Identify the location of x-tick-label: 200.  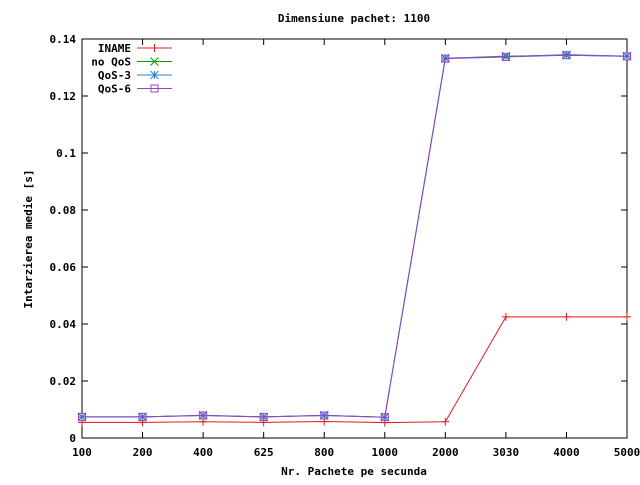
(143, 452).